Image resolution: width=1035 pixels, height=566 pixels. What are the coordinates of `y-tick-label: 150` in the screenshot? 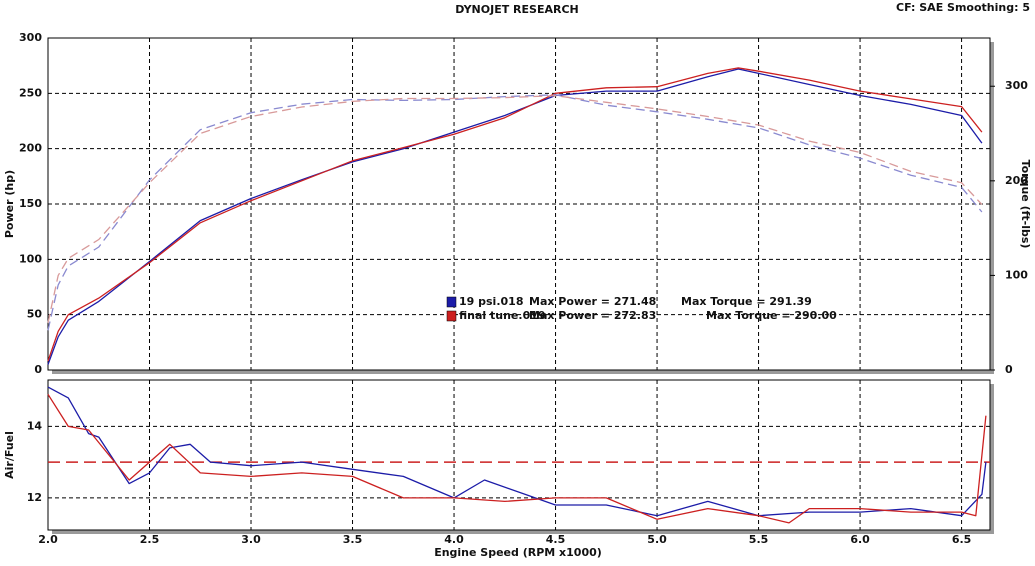 It's located at (30, 203).